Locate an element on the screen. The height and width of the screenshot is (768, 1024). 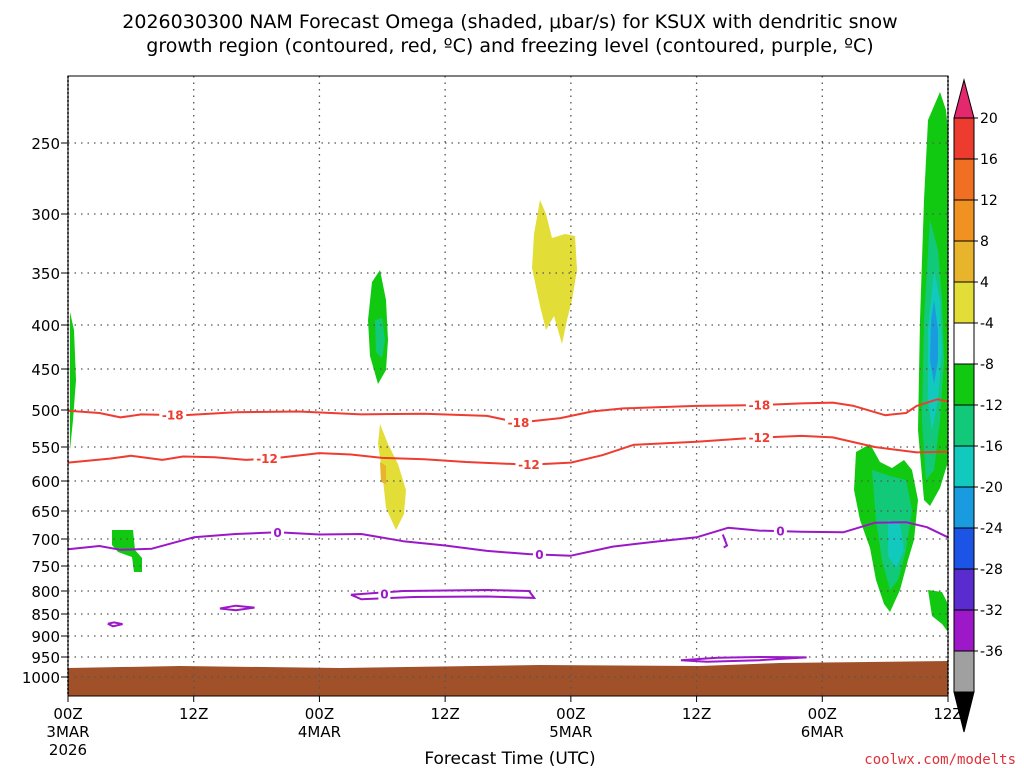
y-tick-label: 500 is located at coordinates (45, 411).